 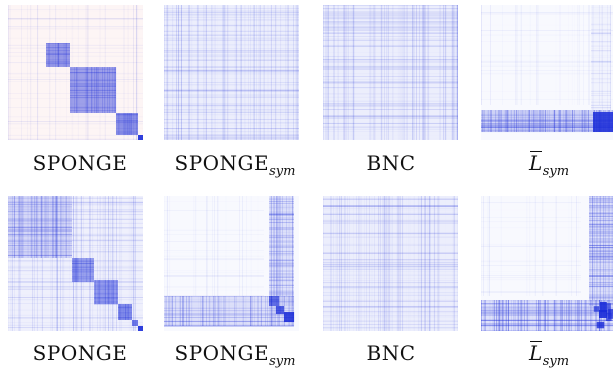 What do you see at coordinates (391, 353) in the screenshot?
I see `panel-caption: BNC` at bounding box center [391, 353].